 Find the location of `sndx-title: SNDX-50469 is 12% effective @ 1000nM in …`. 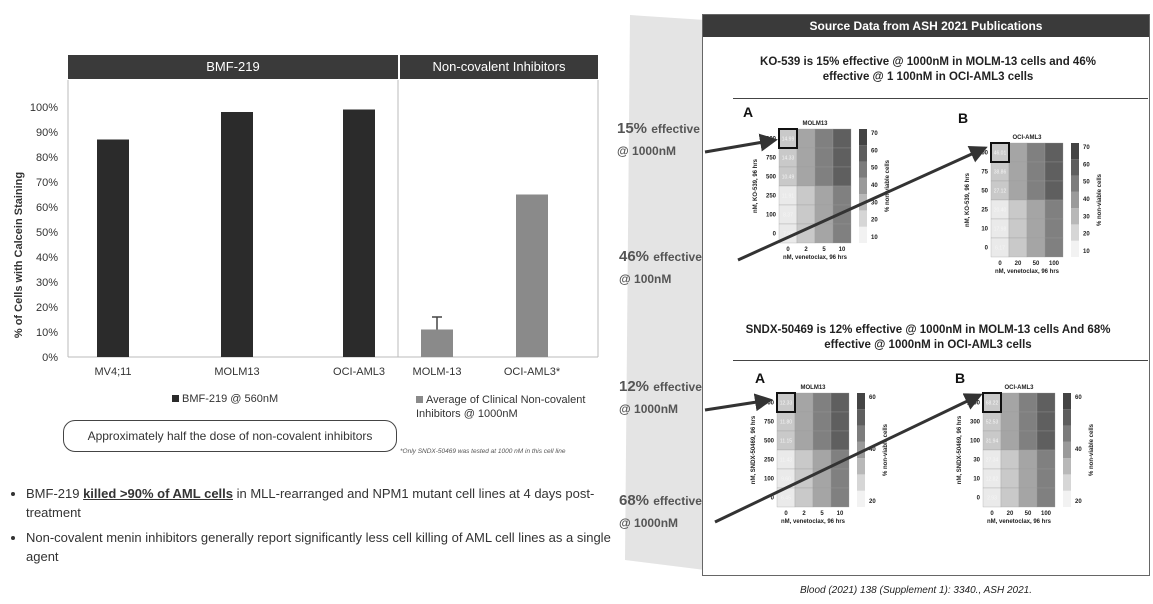

sndx-title: SNDX-50469 is 12% effective @ 1000nM in … is located at coordinates (928, 337).